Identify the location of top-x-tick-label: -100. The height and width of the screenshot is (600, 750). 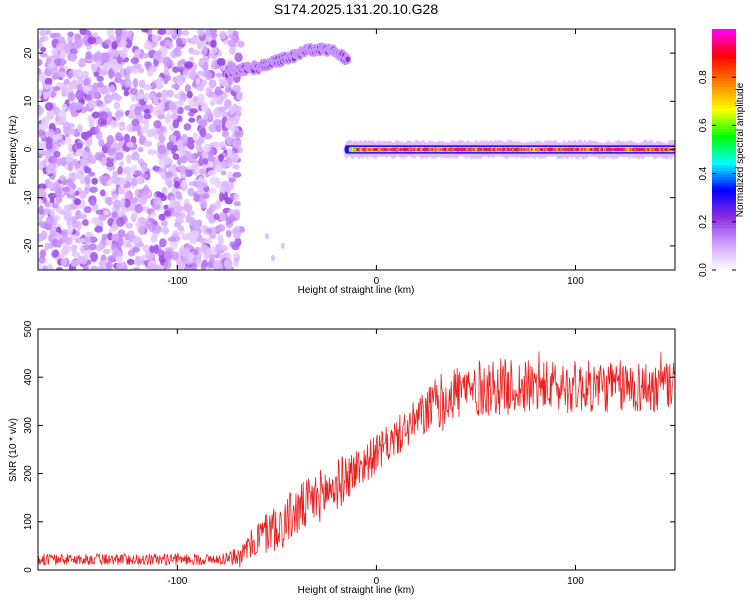
(177, 281).